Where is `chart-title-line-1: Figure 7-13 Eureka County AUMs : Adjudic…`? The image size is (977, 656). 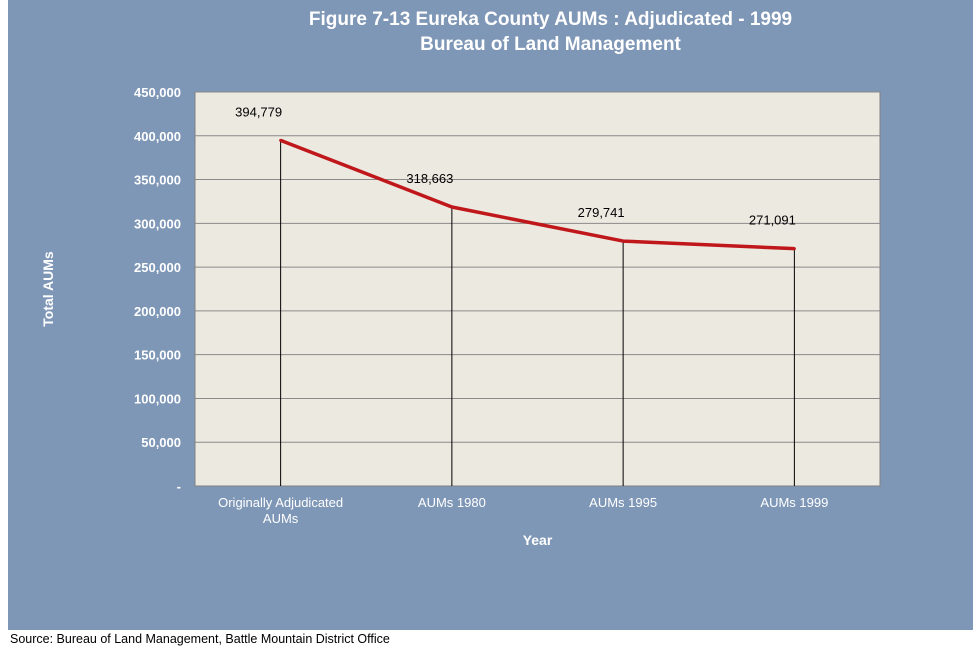
chart-title-line-1: Figure 7-13 Eureka County AUMs : Adjudic… is located at coordinates (550, 19).